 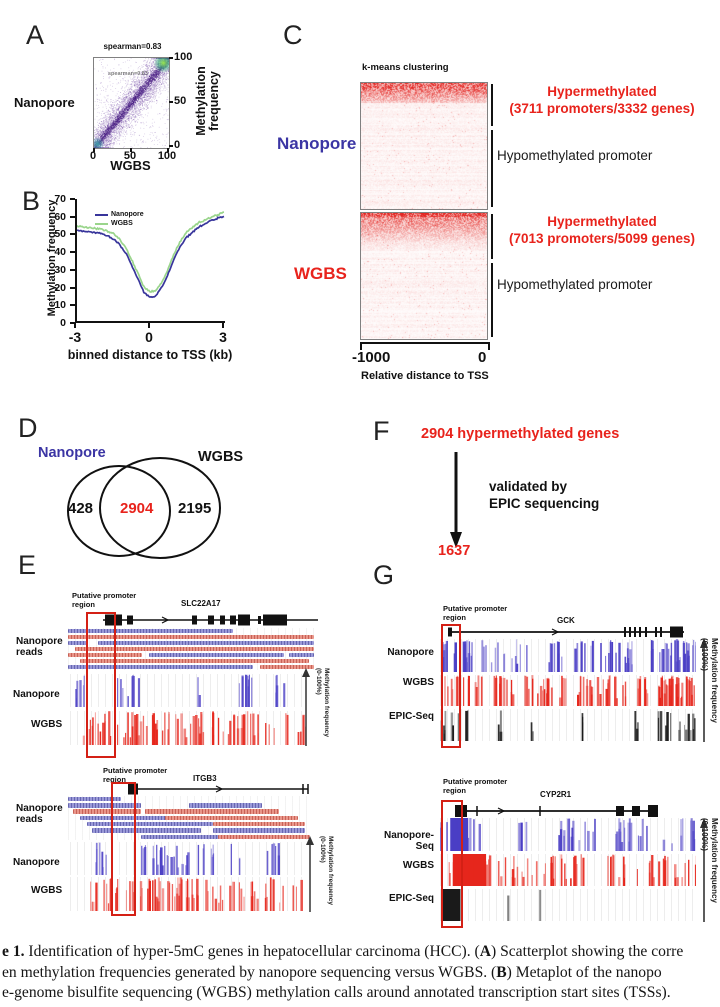 What do you see at coordinates (101, 685) in the screenshot?
I see `promoter-highlight-box-slc22a17` at bounding box center [101, 685].